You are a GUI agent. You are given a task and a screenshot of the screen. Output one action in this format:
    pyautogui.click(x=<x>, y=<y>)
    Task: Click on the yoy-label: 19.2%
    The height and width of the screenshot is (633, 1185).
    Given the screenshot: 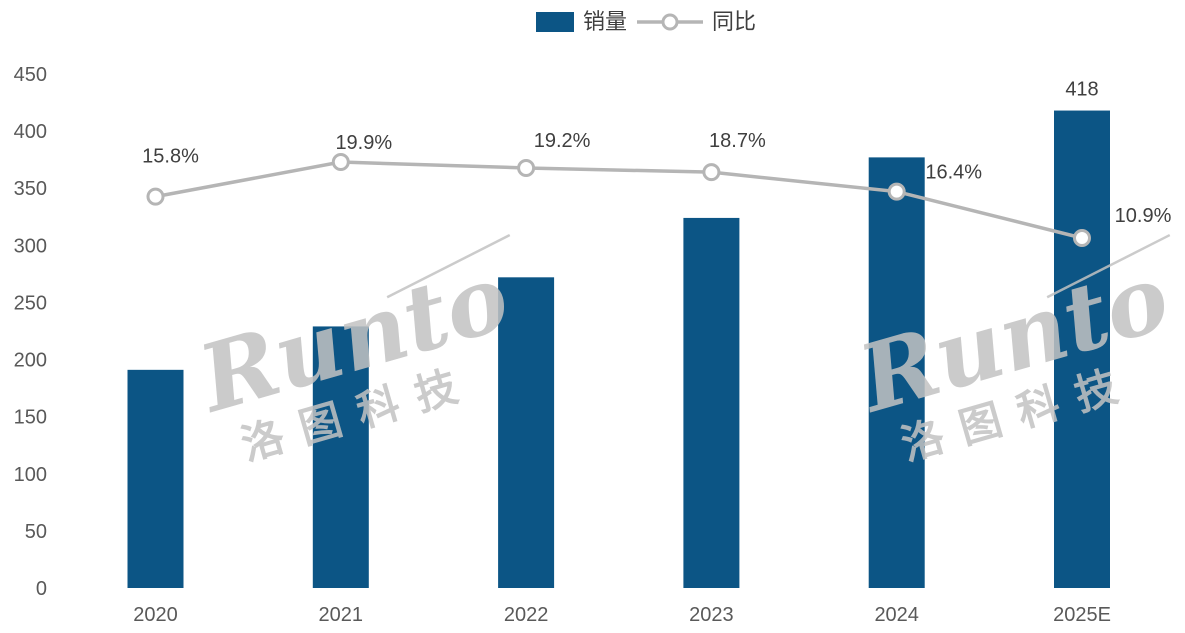 What is the action you would take?
    pyautogui.click(x=562, y=141)
    